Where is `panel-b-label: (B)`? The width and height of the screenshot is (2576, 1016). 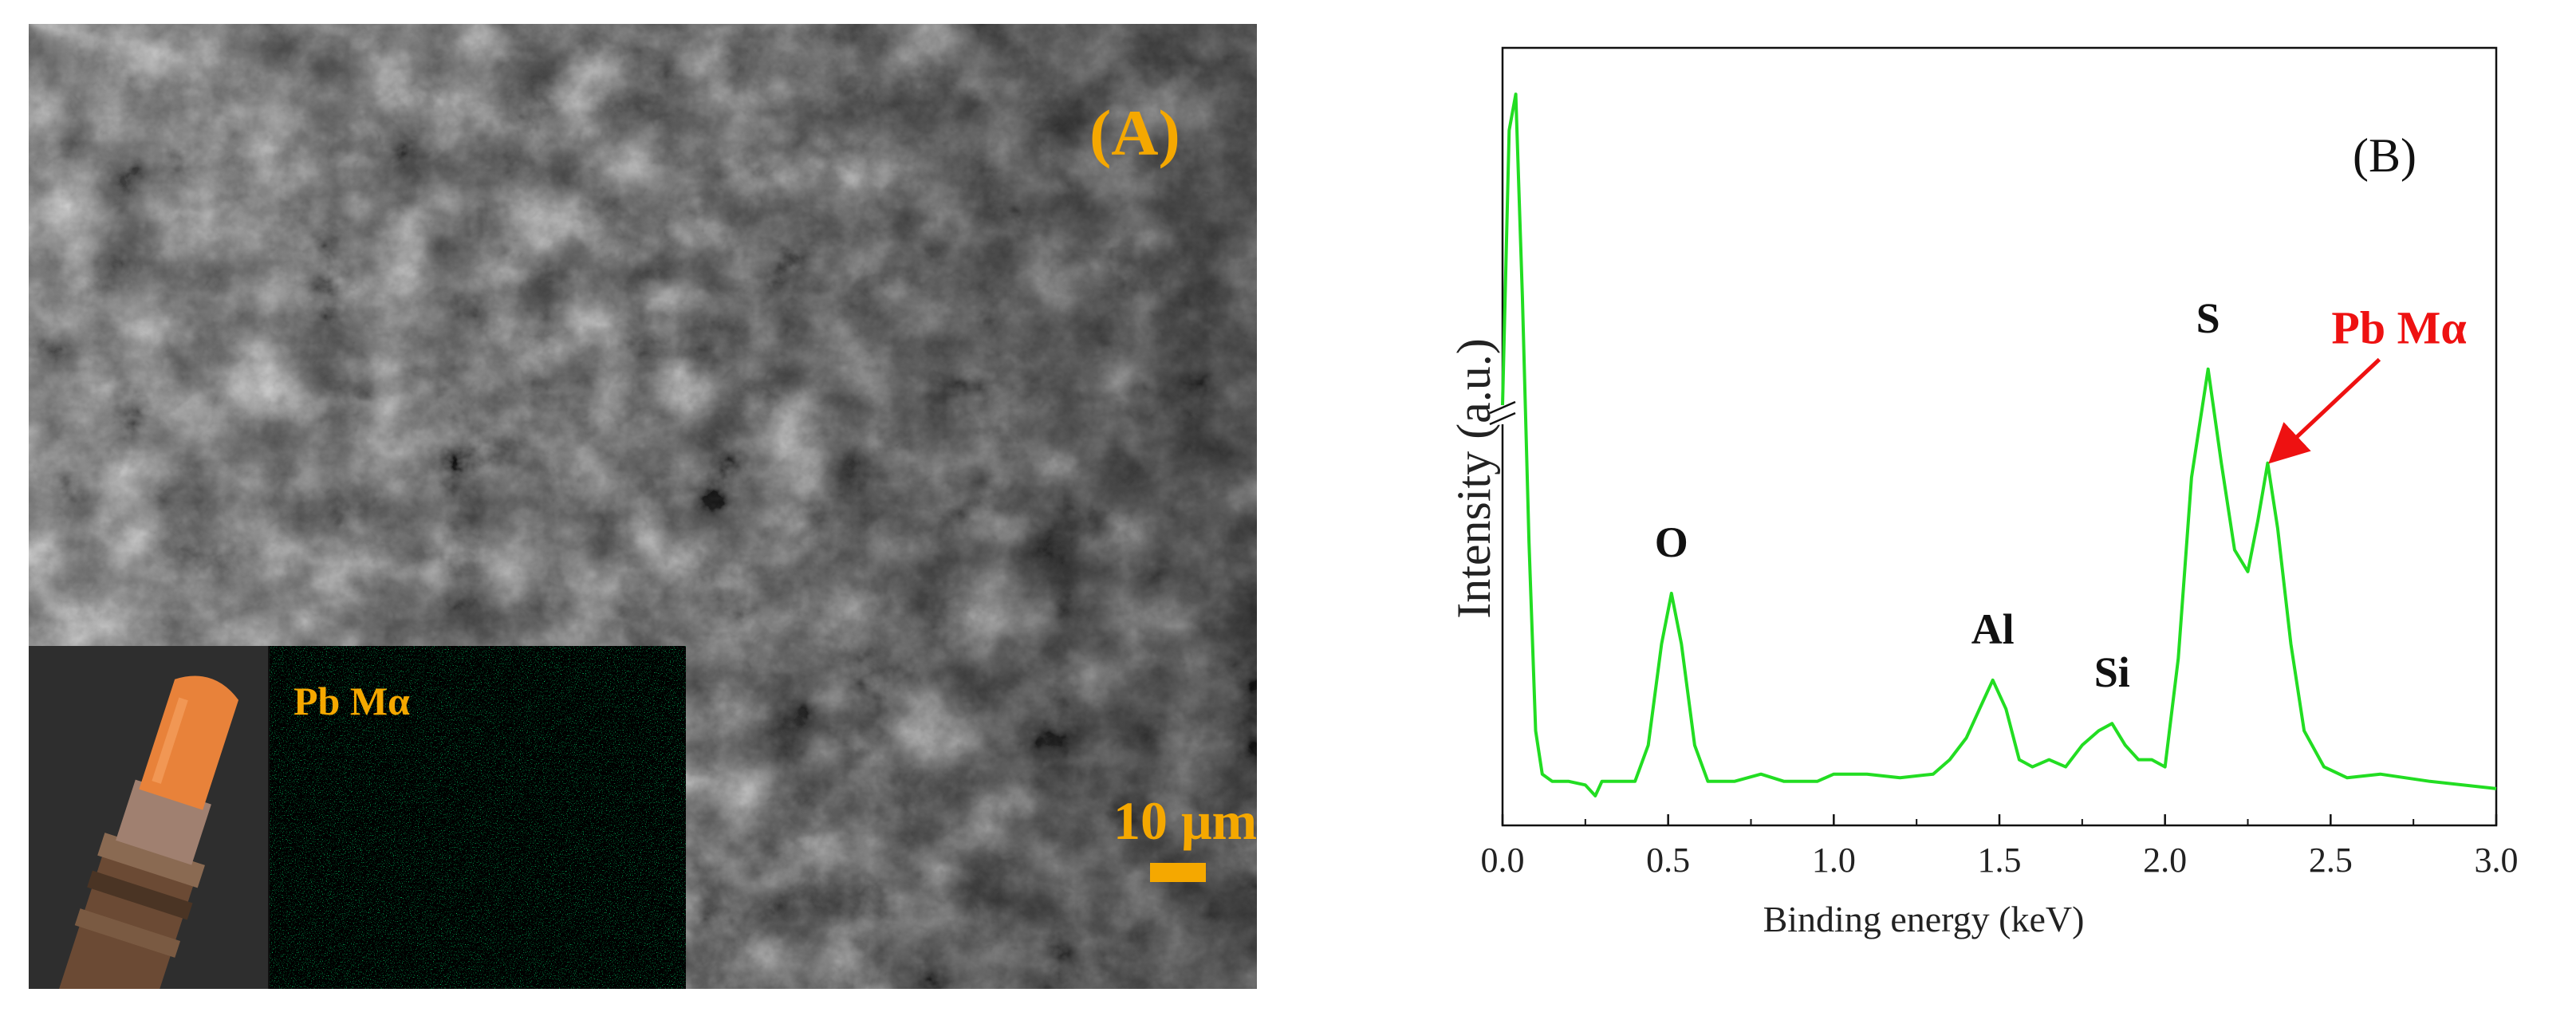
panel-b-label: (B) is located at coordinates (2384, 155).